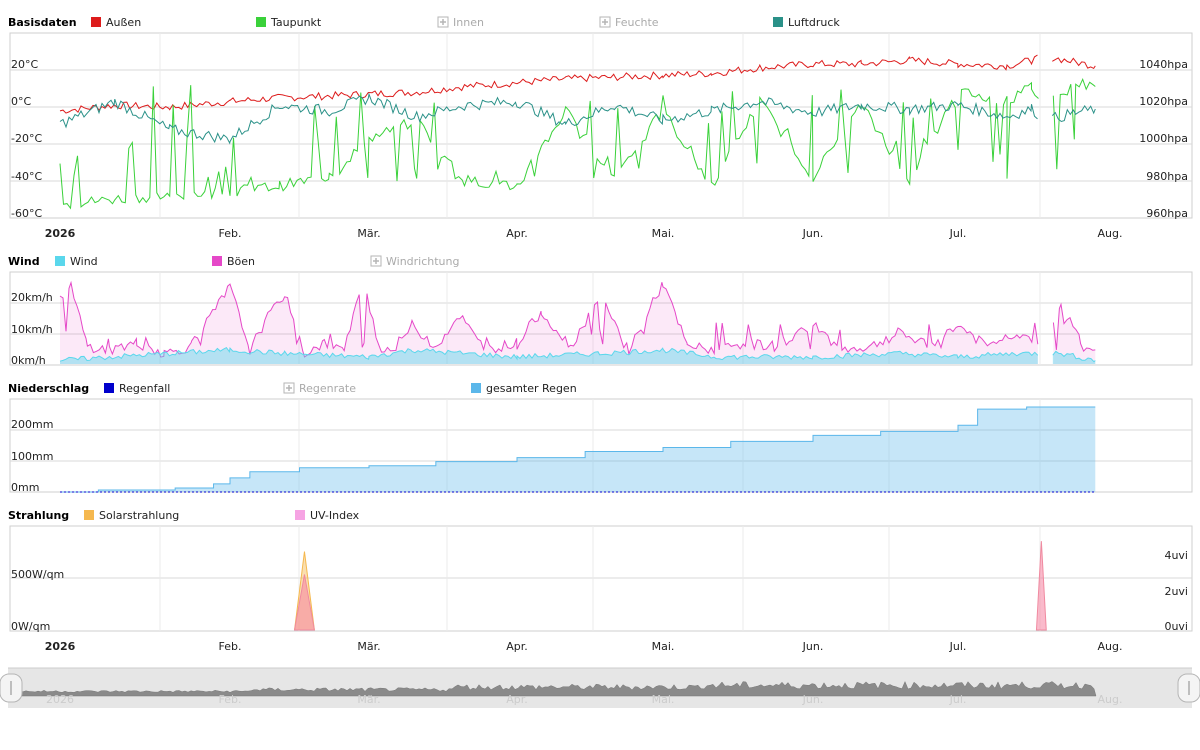  I want to click on wind-legend-swatch, so click(217, 261).